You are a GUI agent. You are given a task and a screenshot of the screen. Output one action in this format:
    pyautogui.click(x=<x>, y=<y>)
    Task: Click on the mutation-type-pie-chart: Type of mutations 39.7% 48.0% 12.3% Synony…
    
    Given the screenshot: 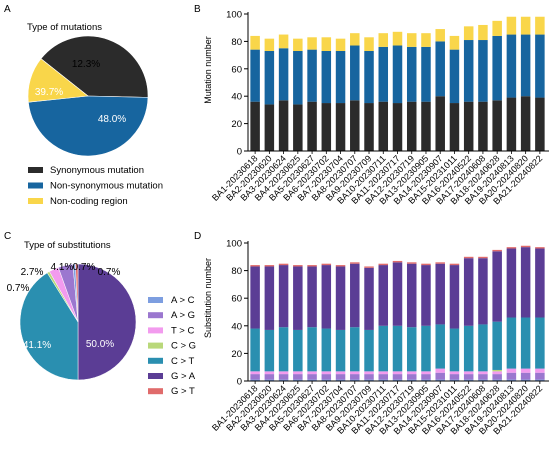 What is the action you would take?
    pyautogui.click(x=95, y=114)
    